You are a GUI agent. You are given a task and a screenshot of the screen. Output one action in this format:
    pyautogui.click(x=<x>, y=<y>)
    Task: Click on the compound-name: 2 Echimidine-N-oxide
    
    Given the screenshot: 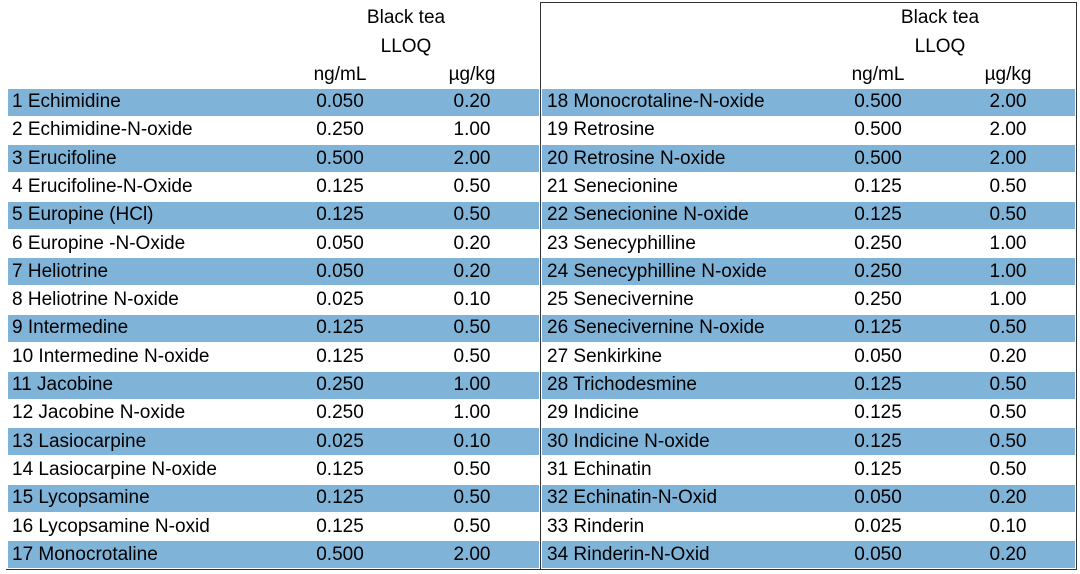 What is the action you would take?
    pyautogui.click(x=102, y=130)
    